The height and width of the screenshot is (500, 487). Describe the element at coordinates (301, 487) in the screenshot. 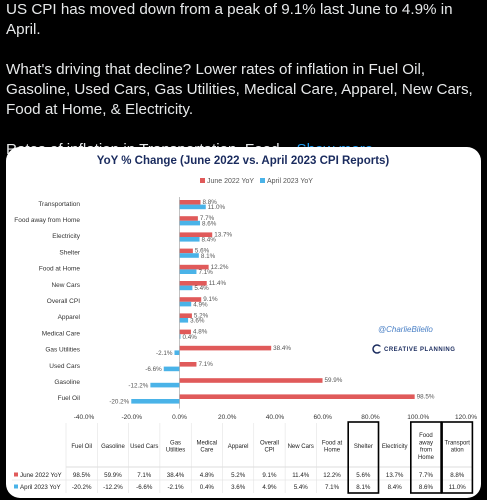

I see `table-cell: 5.4%` at that location.